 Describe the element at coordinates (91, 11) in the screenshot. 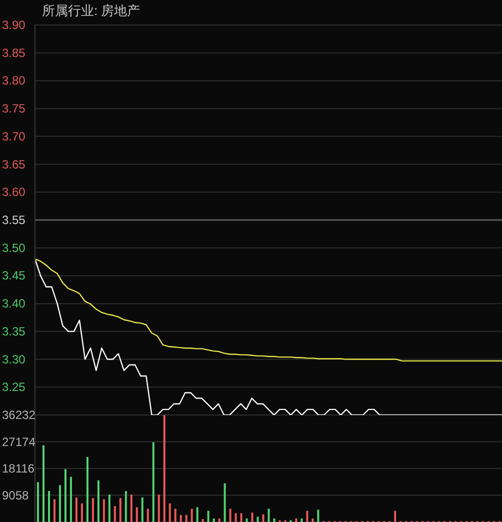

I see `chart-title: 所属行业: 房地产` at that location.